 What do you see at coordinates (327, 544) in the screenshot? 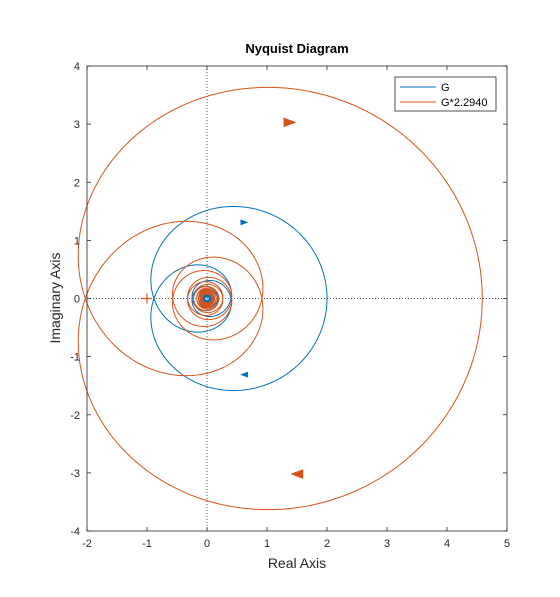
I see `x-tick-label: 2` at bounding box center [327, 544].